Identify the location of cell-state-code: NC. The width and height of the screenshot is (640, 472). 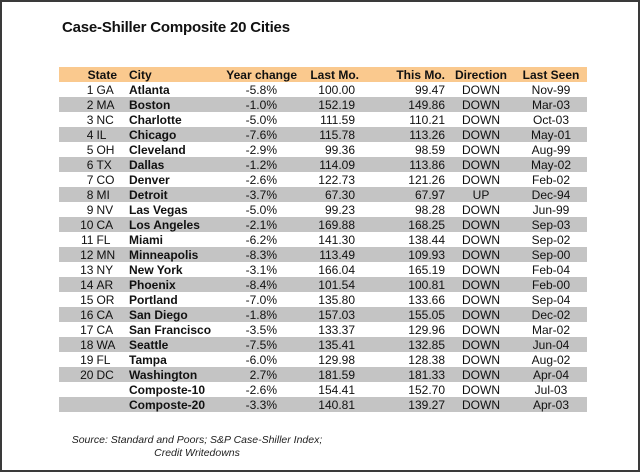
(105, 119).